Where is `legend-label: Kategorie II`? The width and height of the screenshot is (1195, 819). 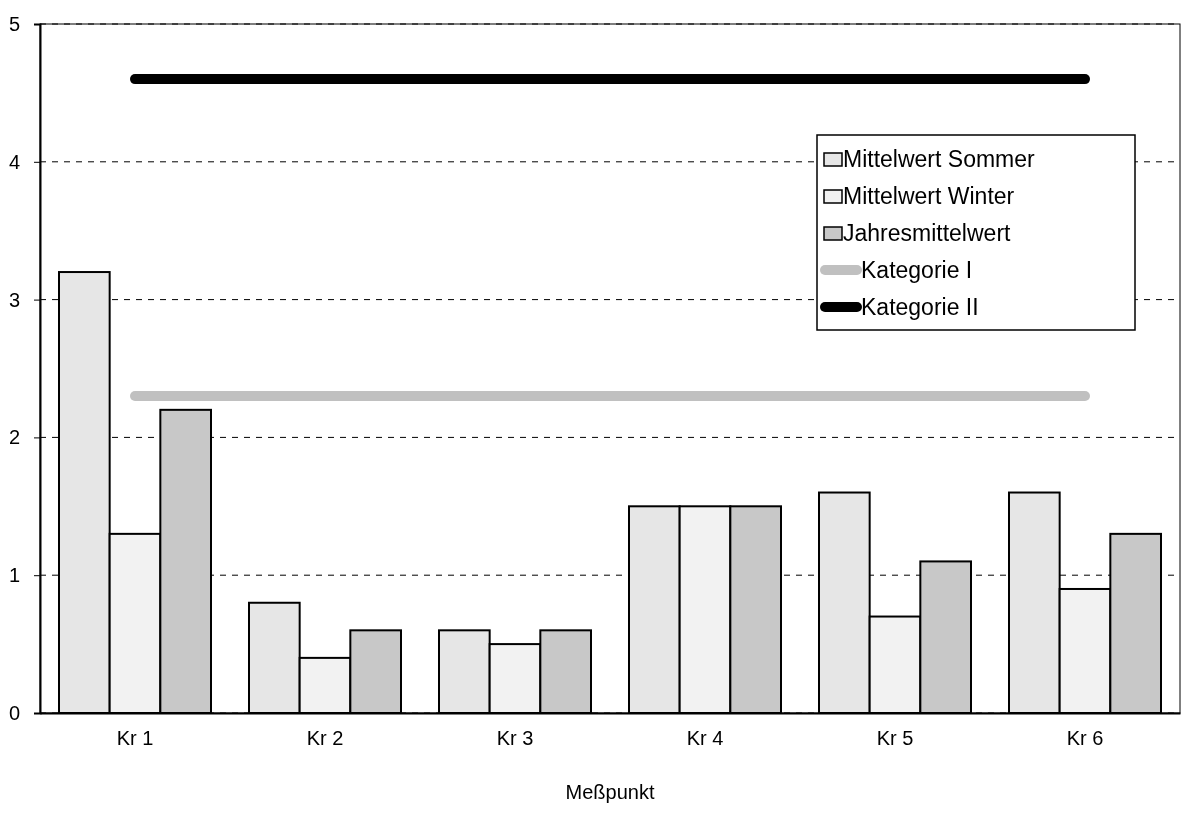
legend-label: Kategorie II is located at coordinates (920, 307).